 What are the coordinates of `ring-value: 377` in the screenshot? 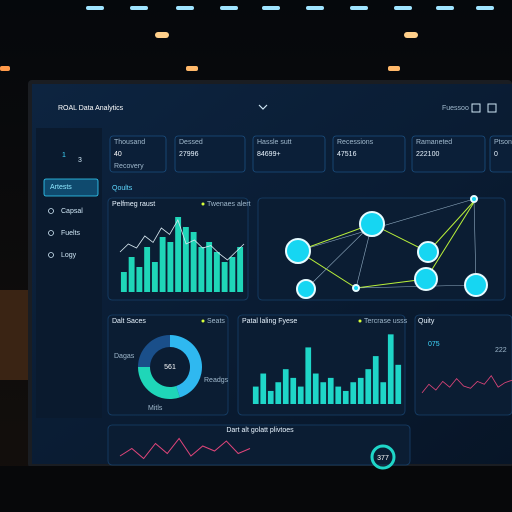 It's located at (383, 458).